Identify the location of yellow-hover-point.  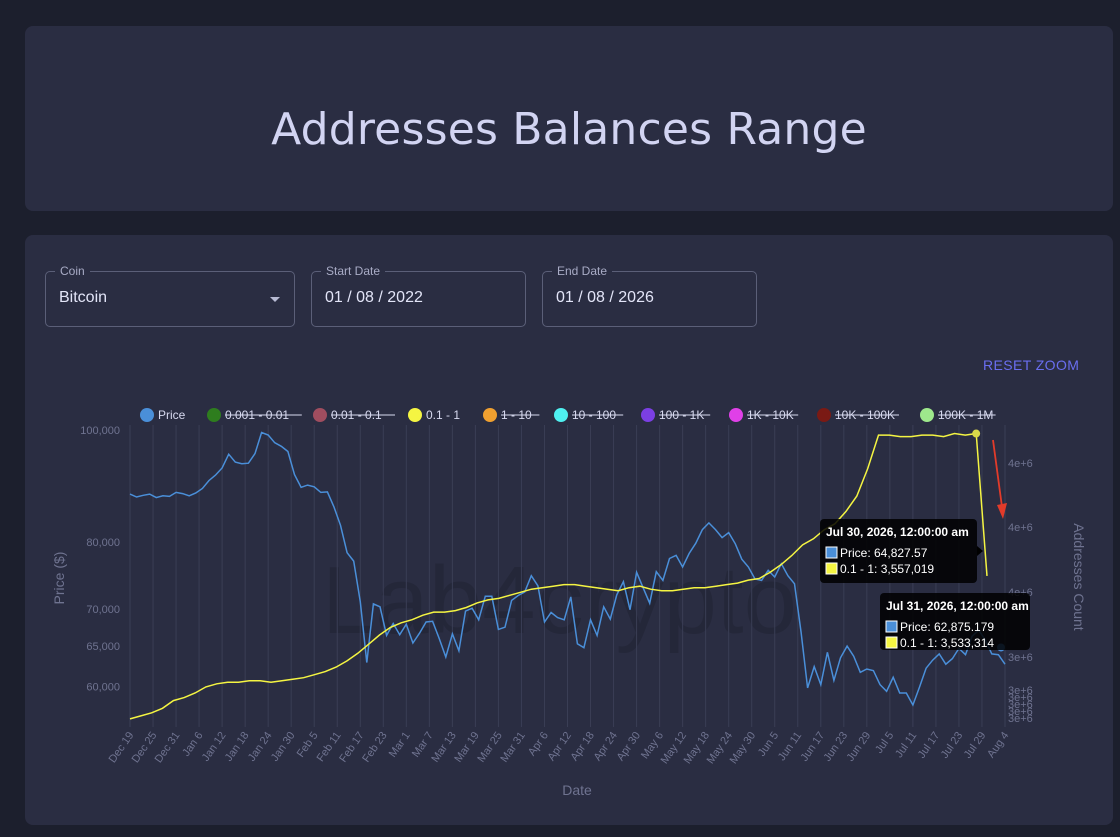
(976, 433).